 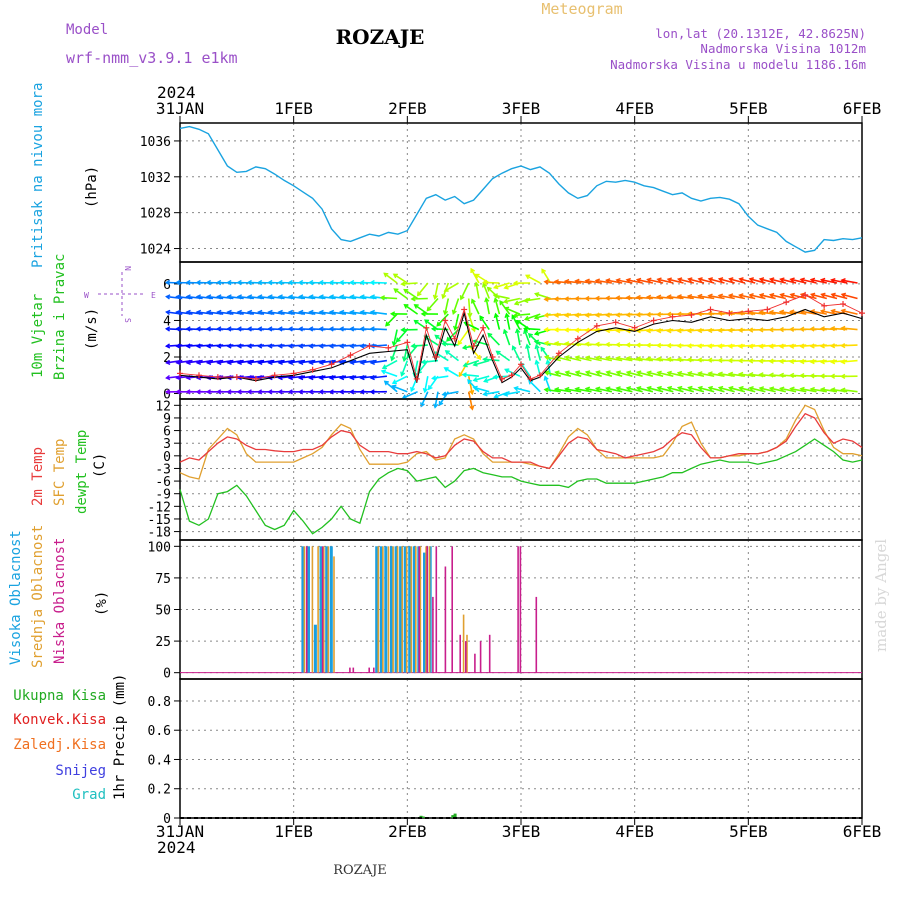 I want to click on y-tick-label: 0, so click(x=167, y=395).